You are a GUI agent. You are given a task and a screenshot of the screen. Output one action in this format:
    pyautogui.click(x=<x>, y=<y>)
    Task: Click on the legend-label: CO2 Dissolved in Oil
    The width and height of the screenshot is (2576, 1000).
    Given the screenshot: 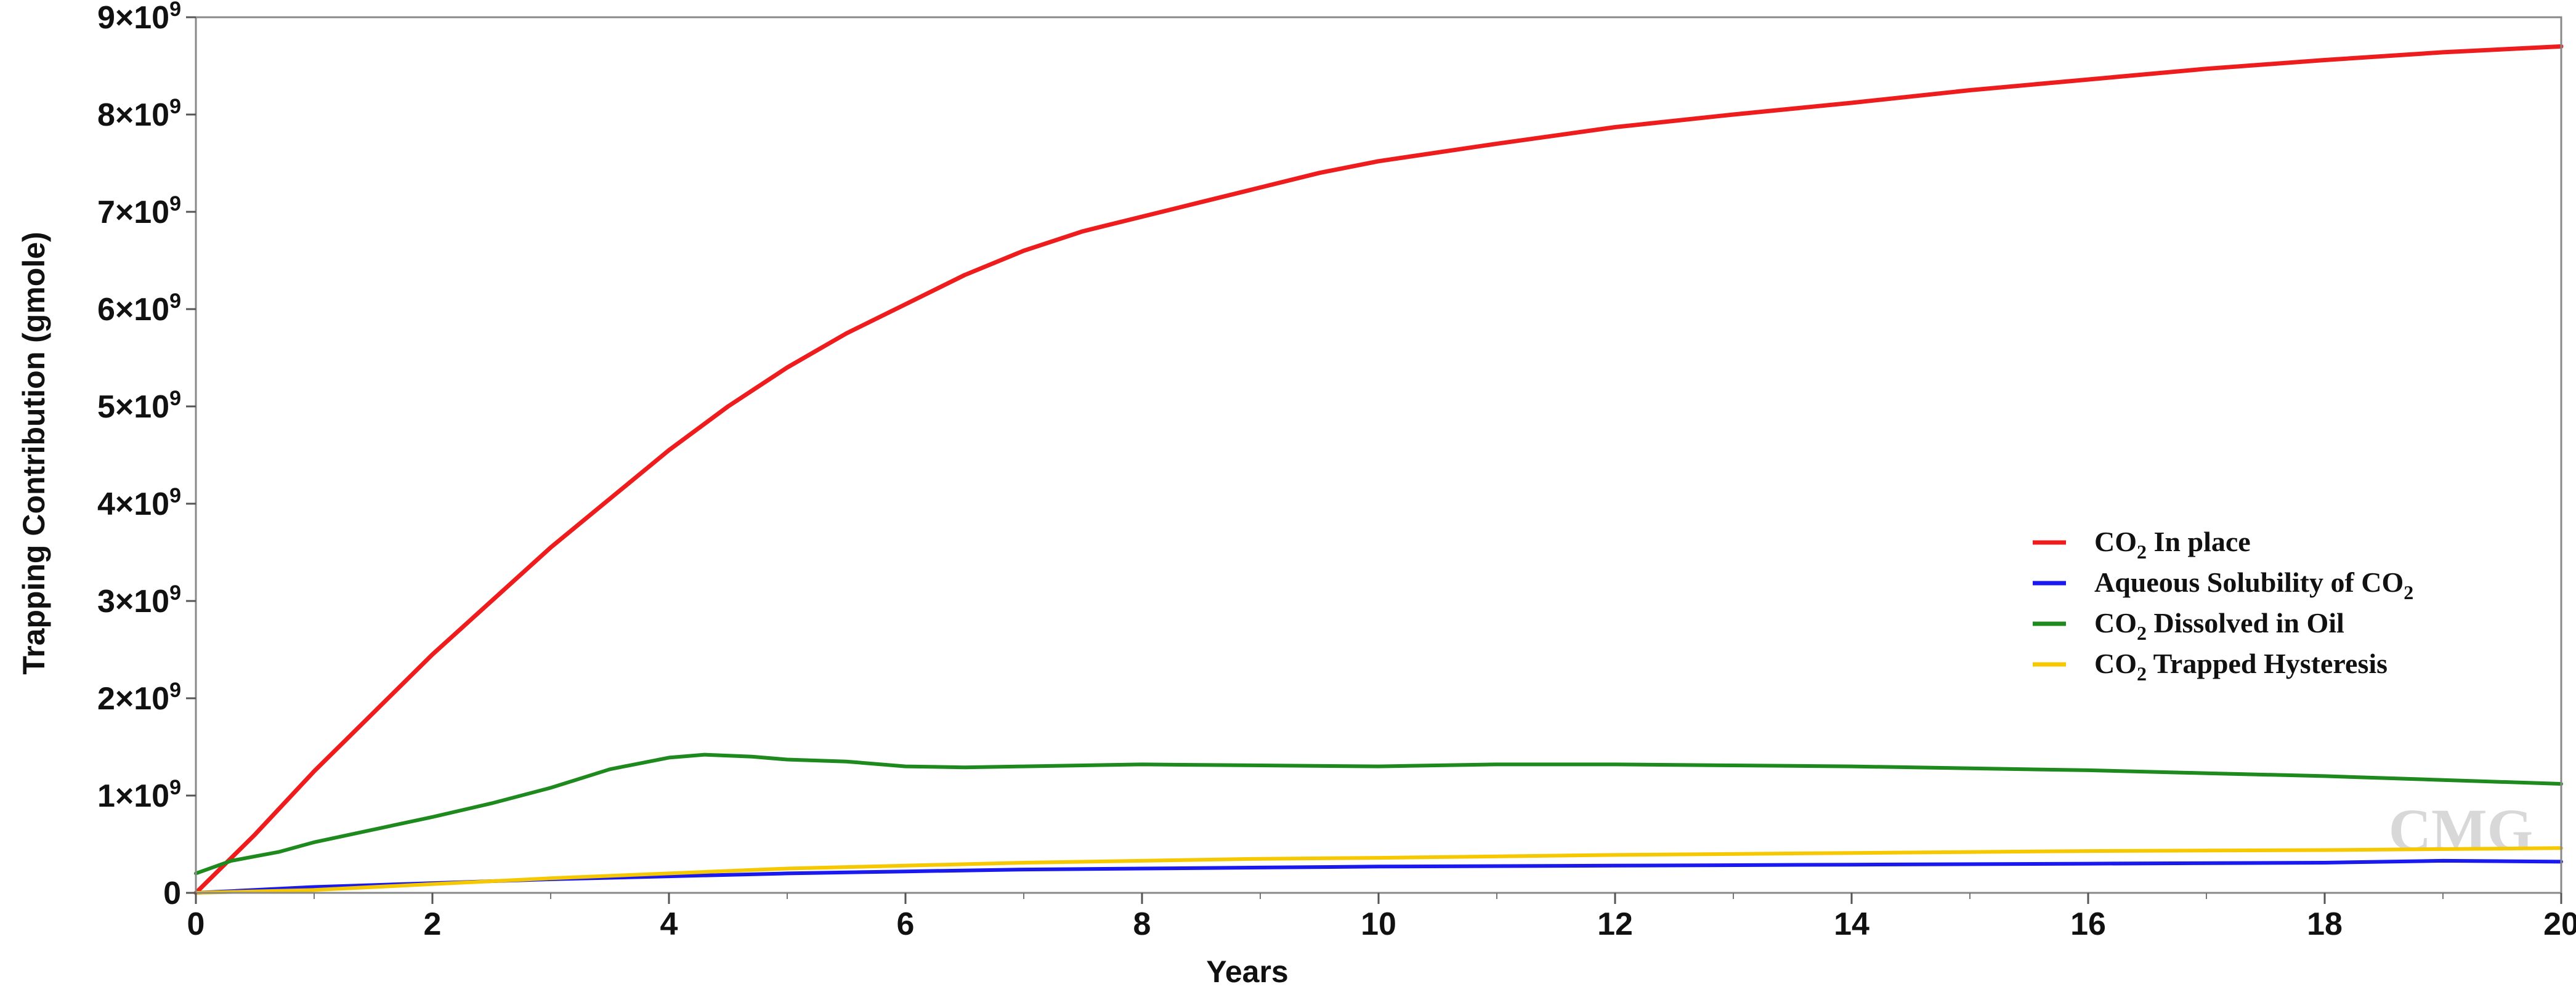 What is the action you would take?
    pyautogui.click(x=2219, y=626)
    